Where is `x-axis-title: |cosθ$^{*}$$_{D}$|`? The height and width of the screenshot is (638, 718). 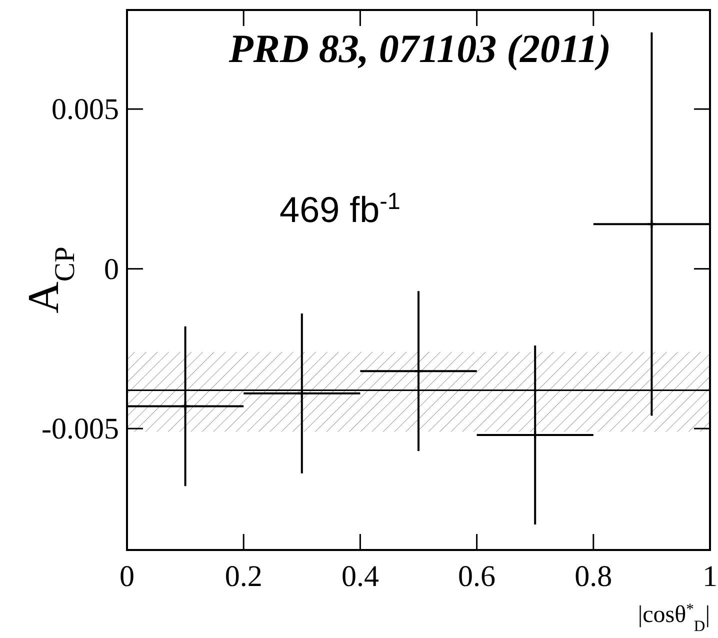
x-axis-title: |cosθ$^{*}$$_{D}$| is located at coordinates (674, 617).